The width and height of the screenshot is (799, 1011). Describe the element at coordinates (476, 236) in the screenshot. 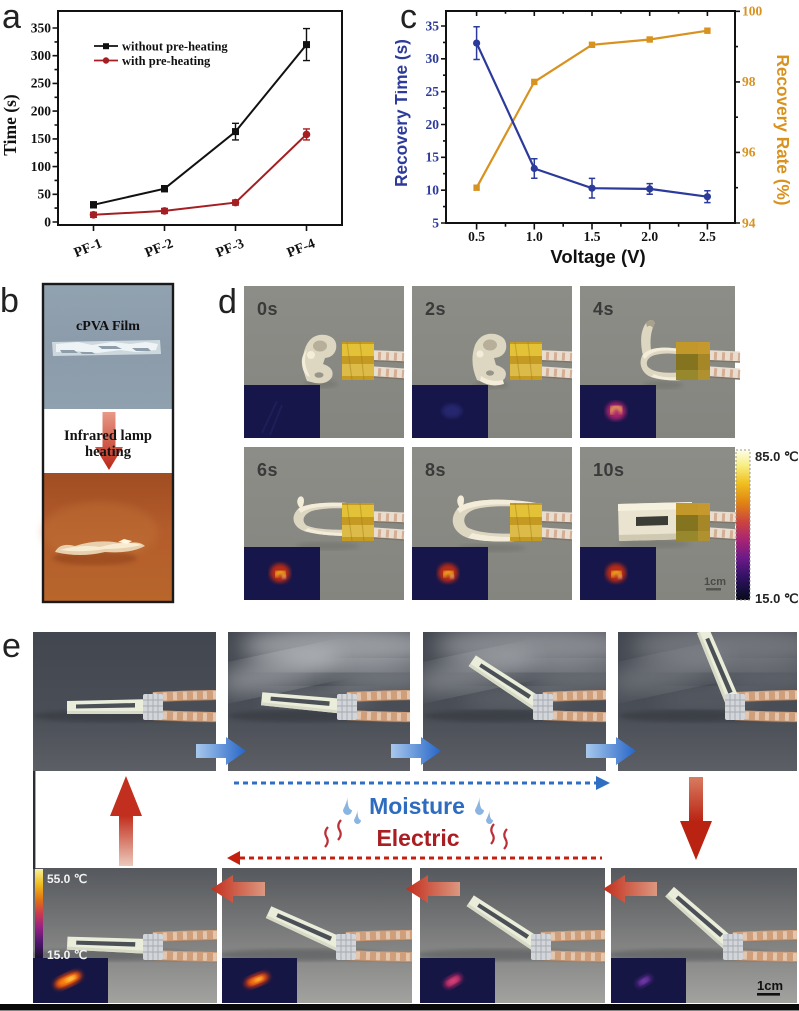

I see `svg-text: 0.5` at that location.